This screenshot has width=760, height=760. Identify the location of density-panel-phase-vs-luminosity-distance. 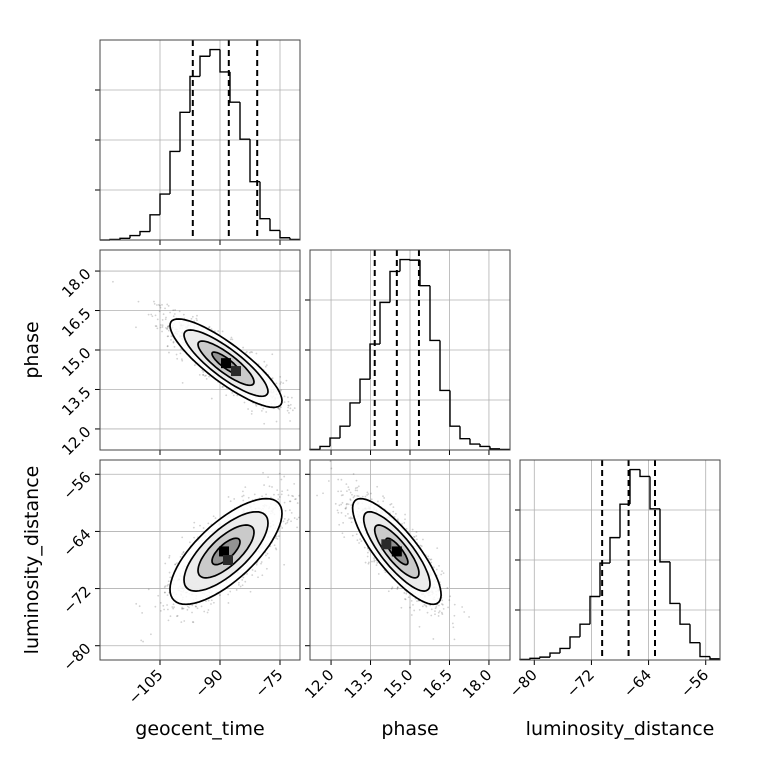
(408, 562).